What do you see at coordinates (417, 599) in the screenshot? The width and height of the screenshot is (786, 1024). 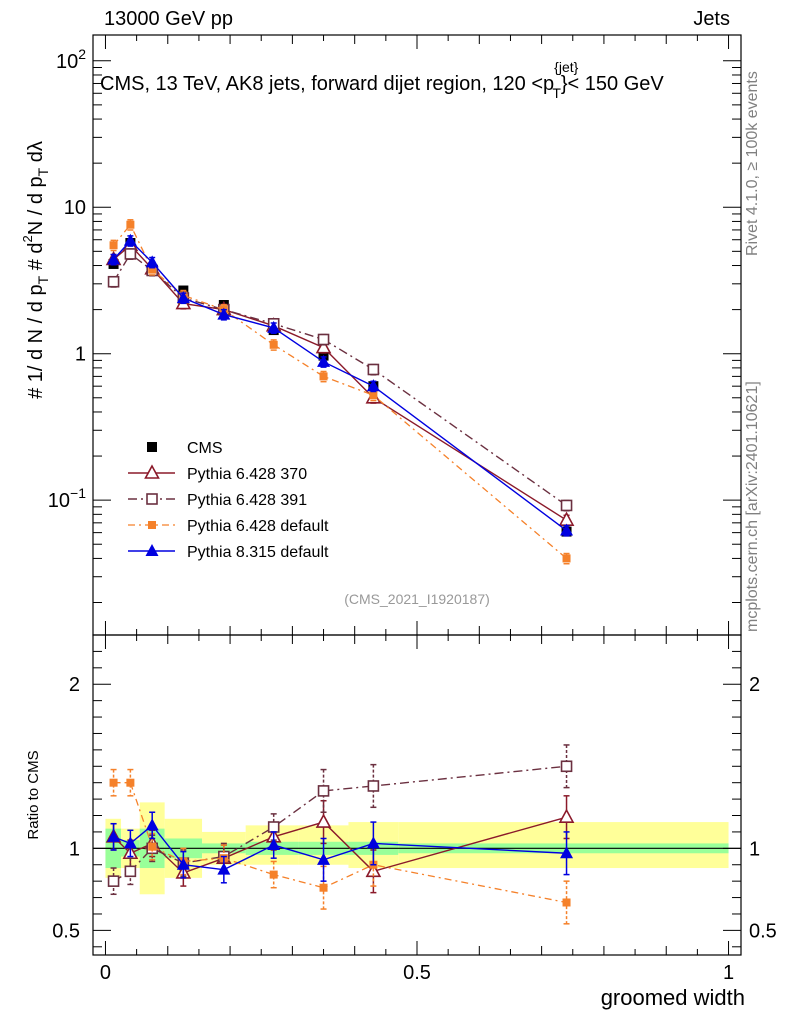 I see `analysis-id-label: (CMS_2021_I1920187)` at bounding box center [417, 599].